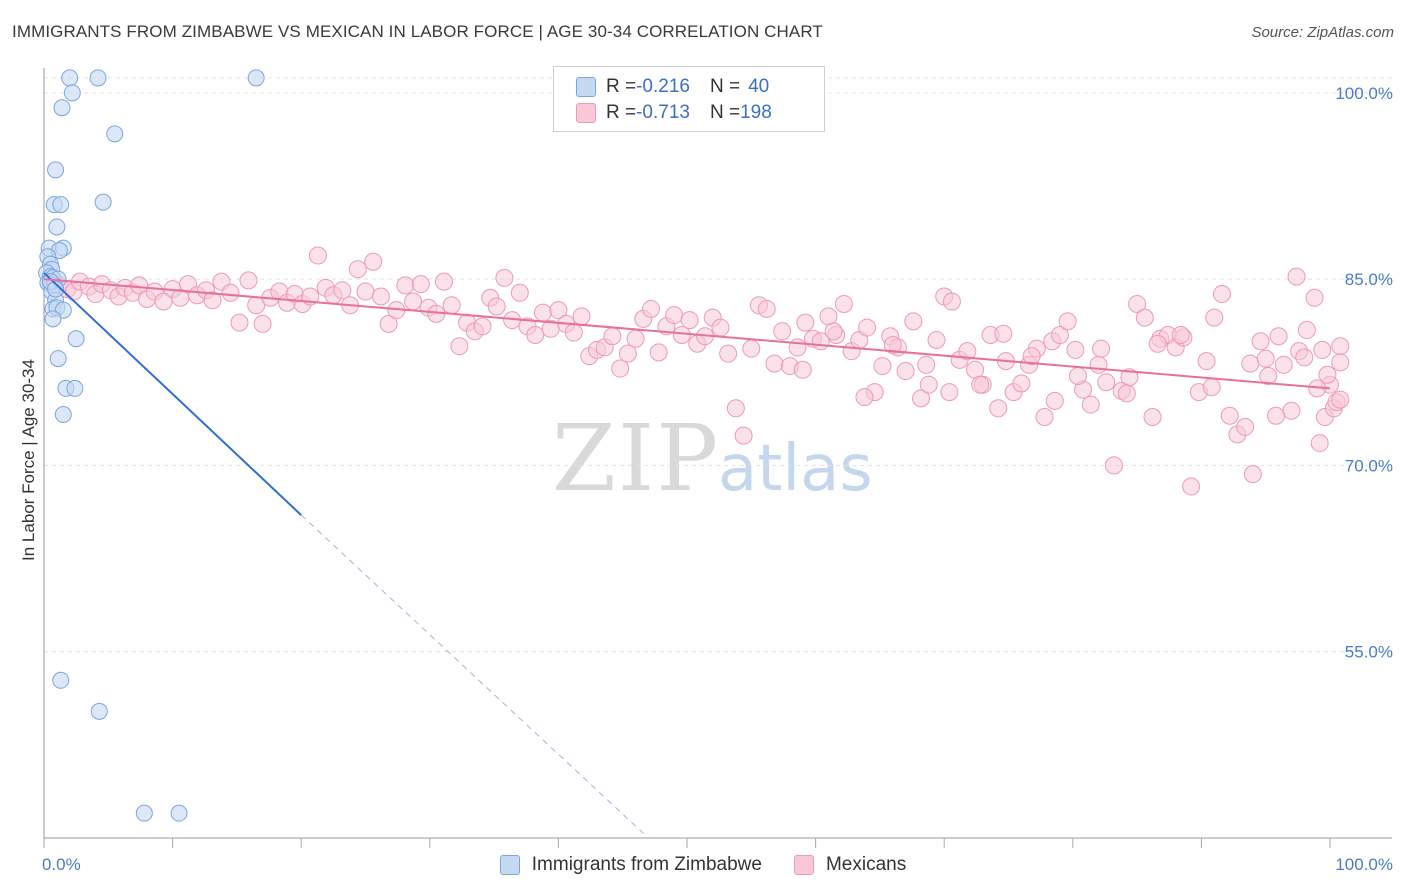 This screenshot has height=892, width=1406. I want to click on y-tick-label: 70.0%, so click(1369, 465).